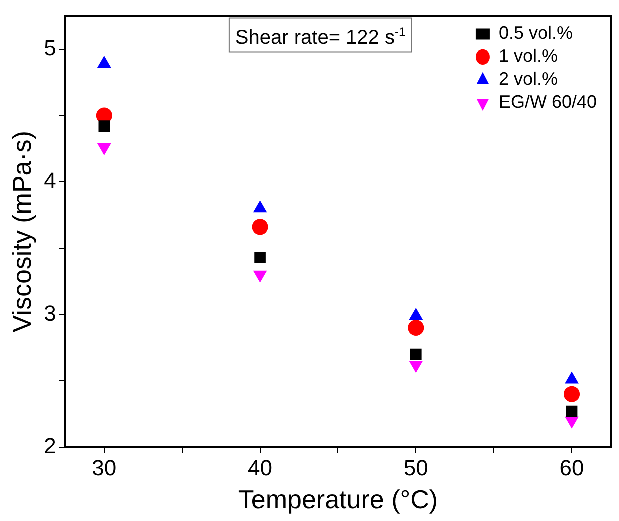  What do you see at coordinates (548, 102) in the screenshot?
I see `legend-label: EG/W 60/40` at bounding box center [548, 102].